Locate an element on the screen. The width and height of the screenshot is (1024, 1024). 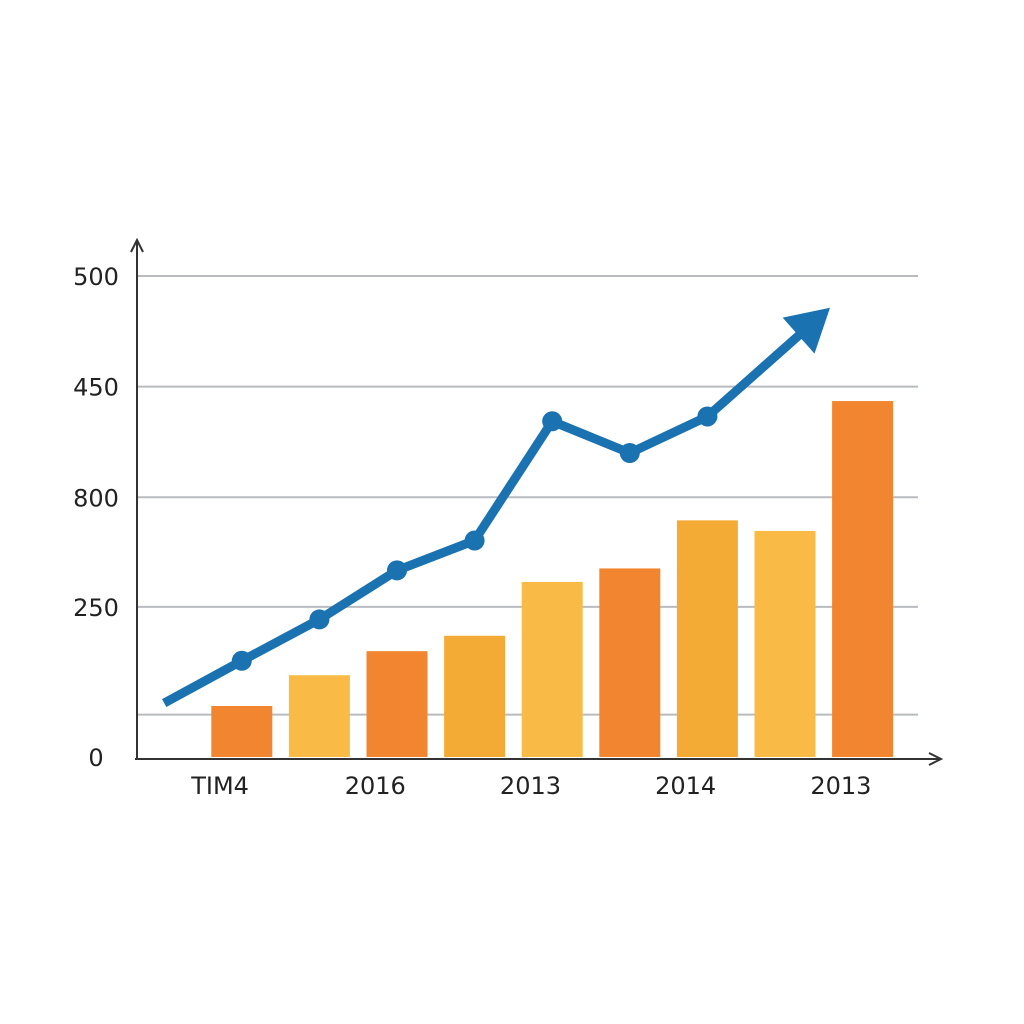
x-tick-label: TIM4 is located at coordinates (219, 786).